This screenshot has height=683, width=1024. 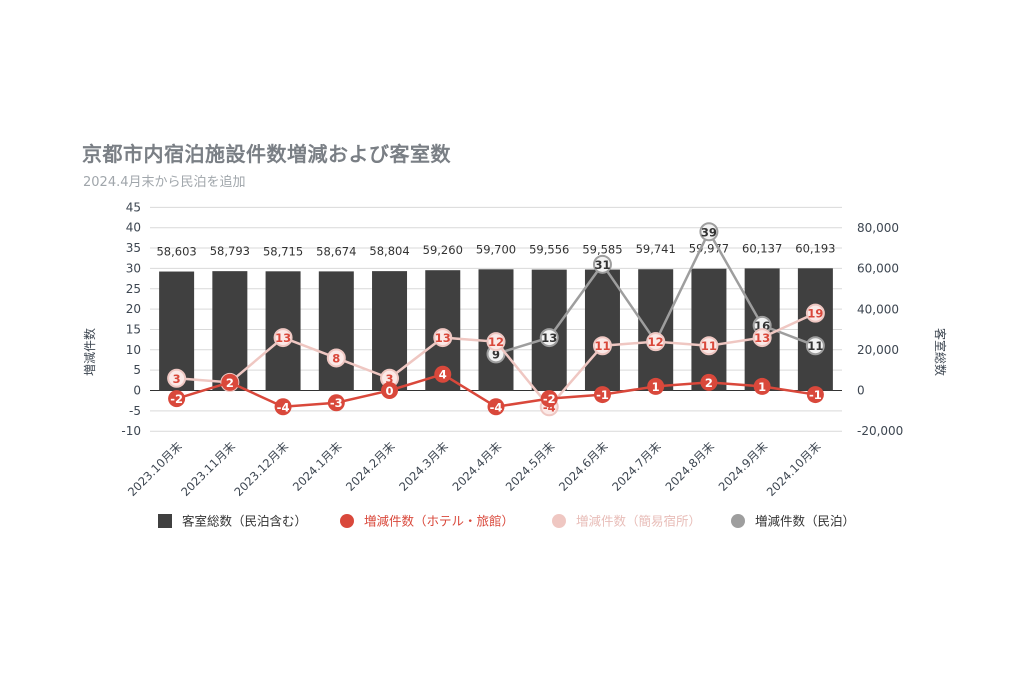 I want to click on bar-2024.4月末, so click(x=496, y=330).